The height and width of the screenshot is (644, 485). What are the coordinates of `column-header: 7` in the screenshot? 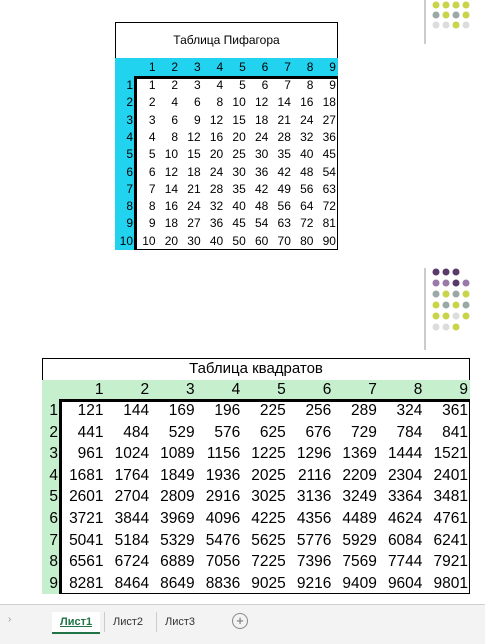 It's located at (372, 389).